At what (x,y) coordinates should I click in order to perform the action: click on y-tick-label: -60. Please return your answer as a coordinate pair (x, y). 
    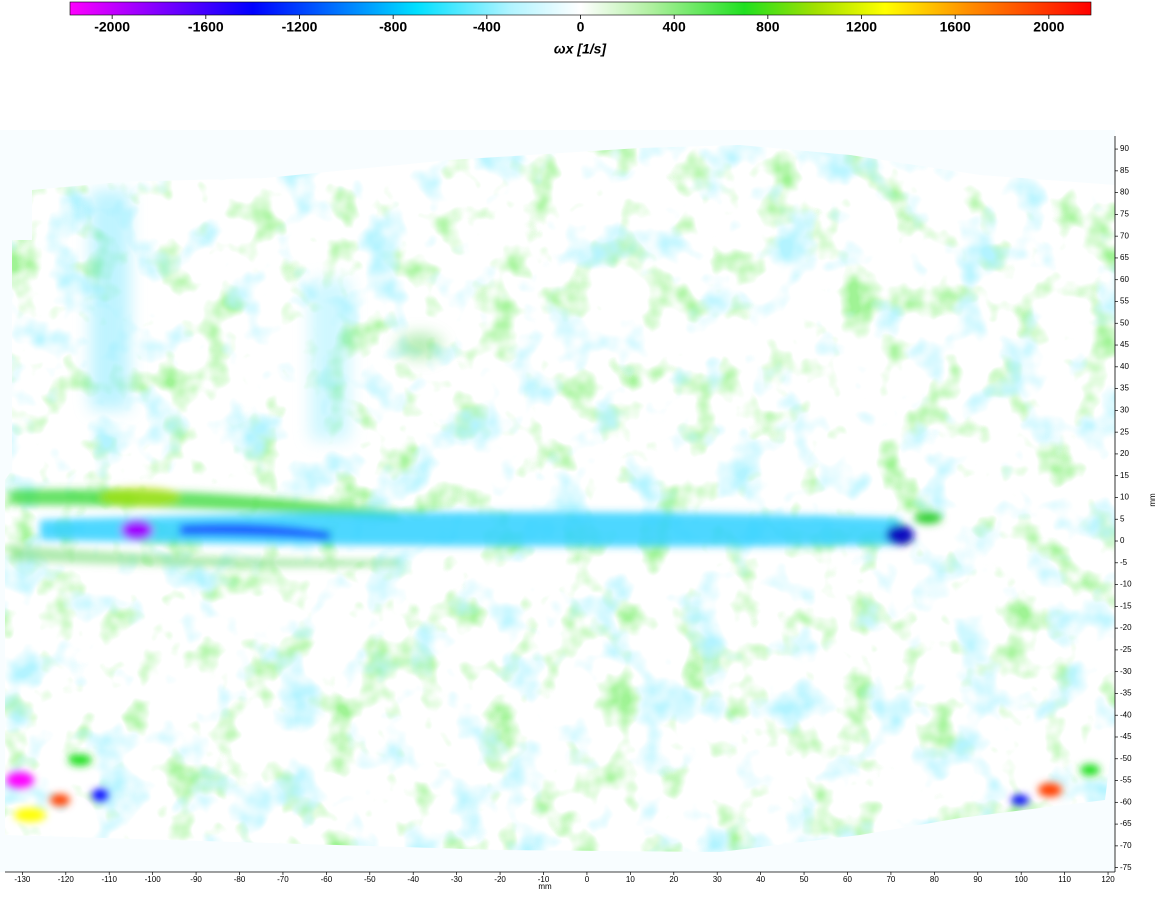
    Looking at the image, I should click on (1126, 801).